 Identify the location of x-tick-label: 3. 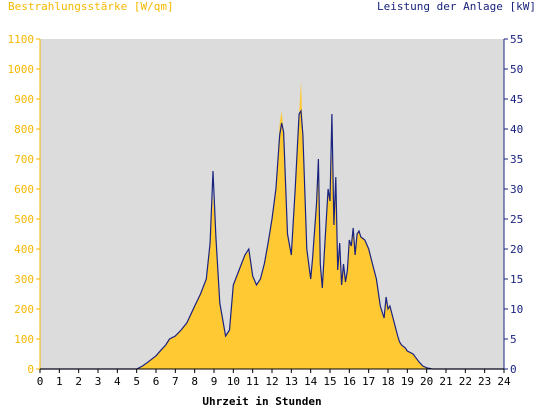
(98, 381).